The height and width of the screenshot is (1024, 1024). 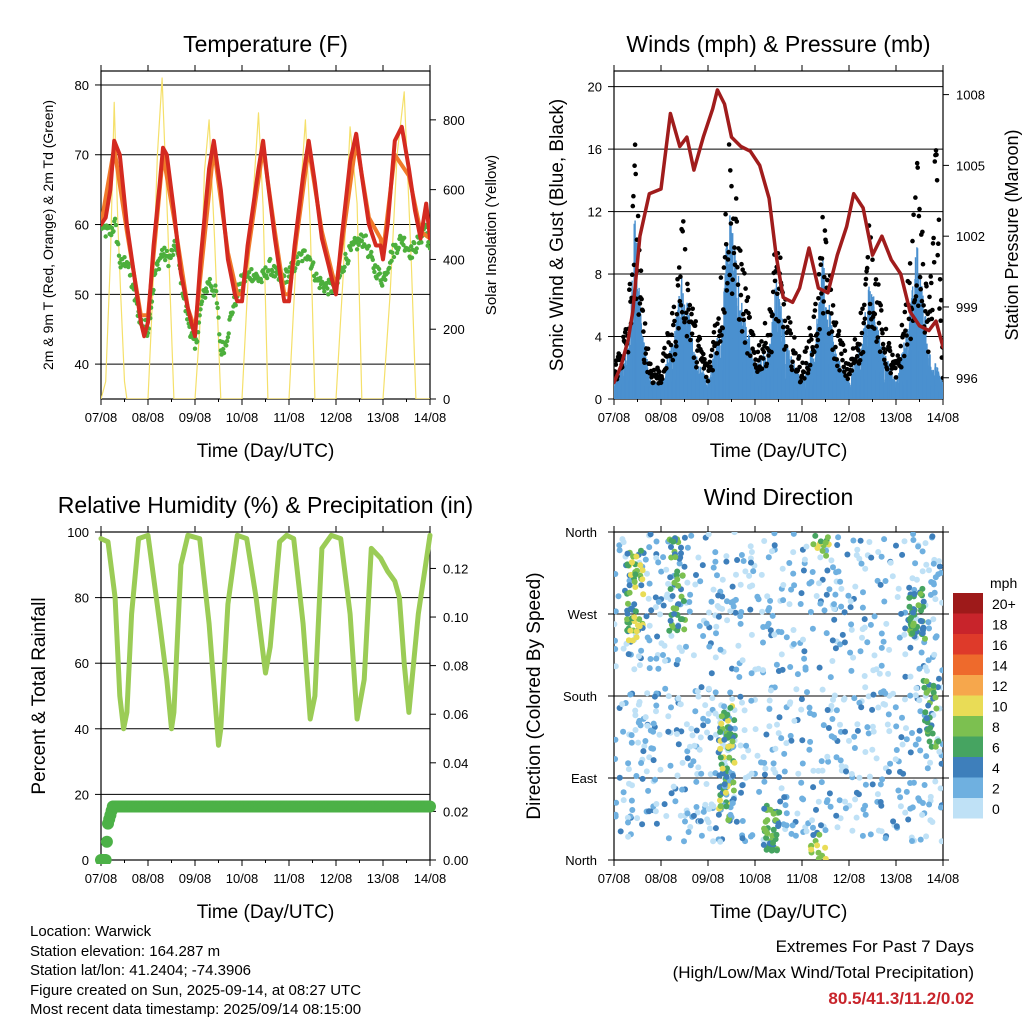 I want to click on y-tick-label: 80, so click(x=82, y=598).